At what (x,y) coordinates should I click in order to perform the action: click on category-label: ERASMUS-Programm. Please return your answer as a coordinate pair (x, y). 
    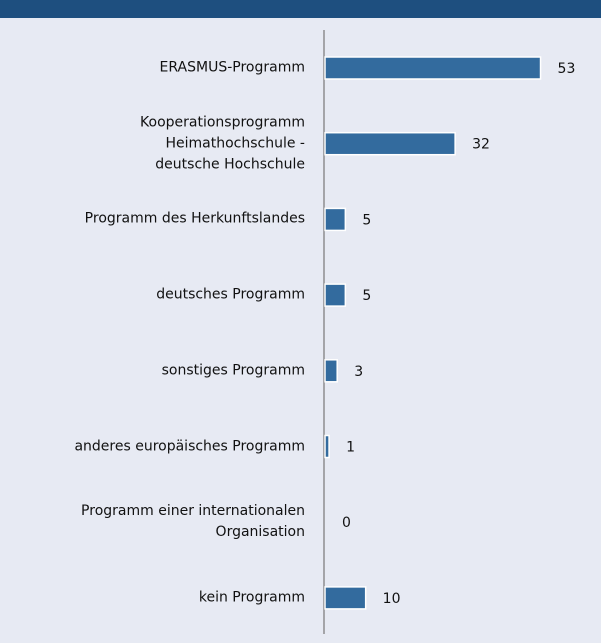
    Looking at the image, I should click on (232, 67).